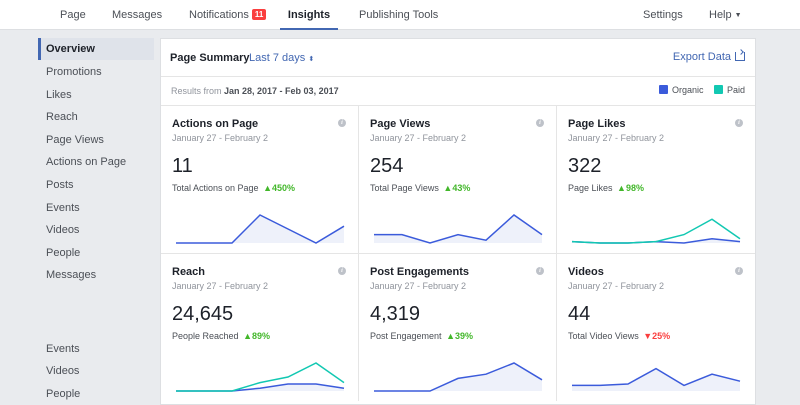 This screenshot has width=800, height=405. What do you see at coordinates (203, 314) in the screenshot?
I see `card-value: 24,645` at bounding box center [203, 314].